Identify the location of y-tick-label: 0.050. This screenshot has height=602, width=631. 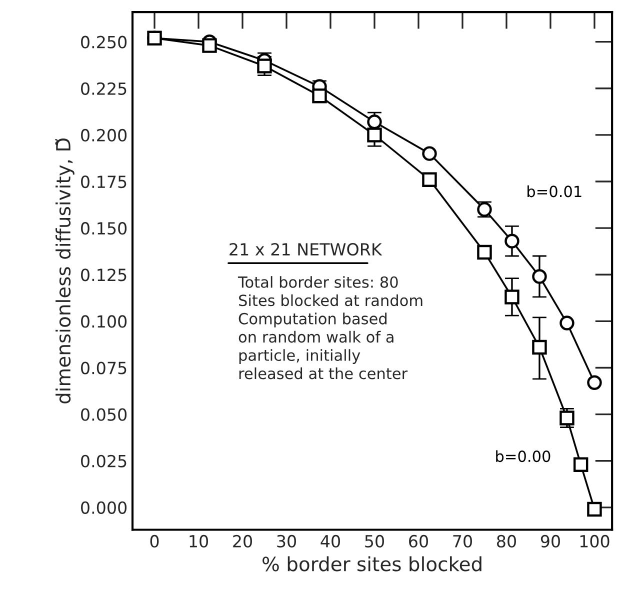
(104, 414).